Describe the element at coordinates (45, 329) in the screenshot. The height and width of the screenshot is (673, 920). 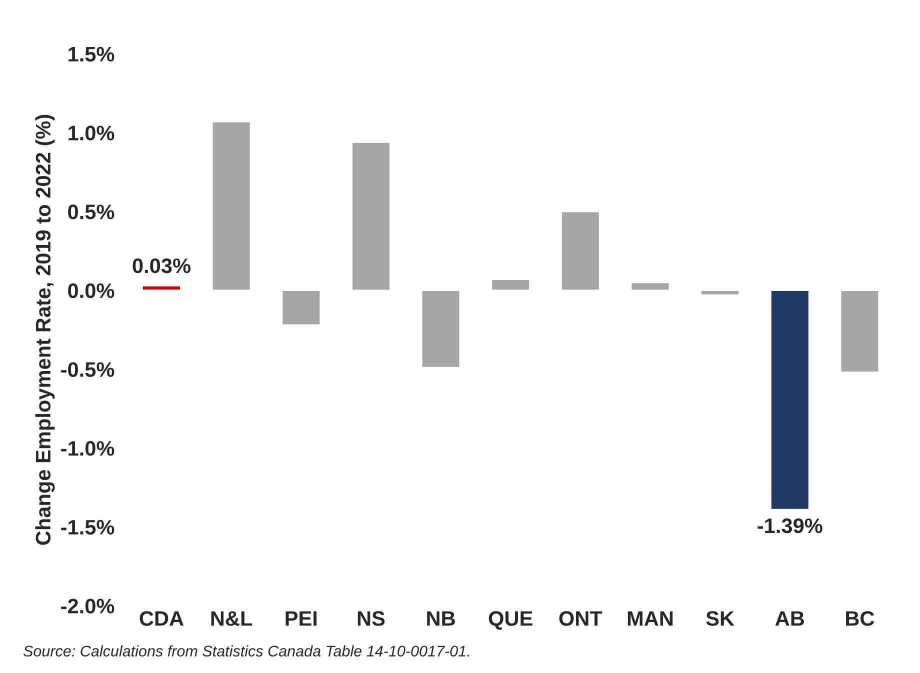
I see `y-axis-title: Change Employment Rate, 2019 to 2022 (%)` at that location.